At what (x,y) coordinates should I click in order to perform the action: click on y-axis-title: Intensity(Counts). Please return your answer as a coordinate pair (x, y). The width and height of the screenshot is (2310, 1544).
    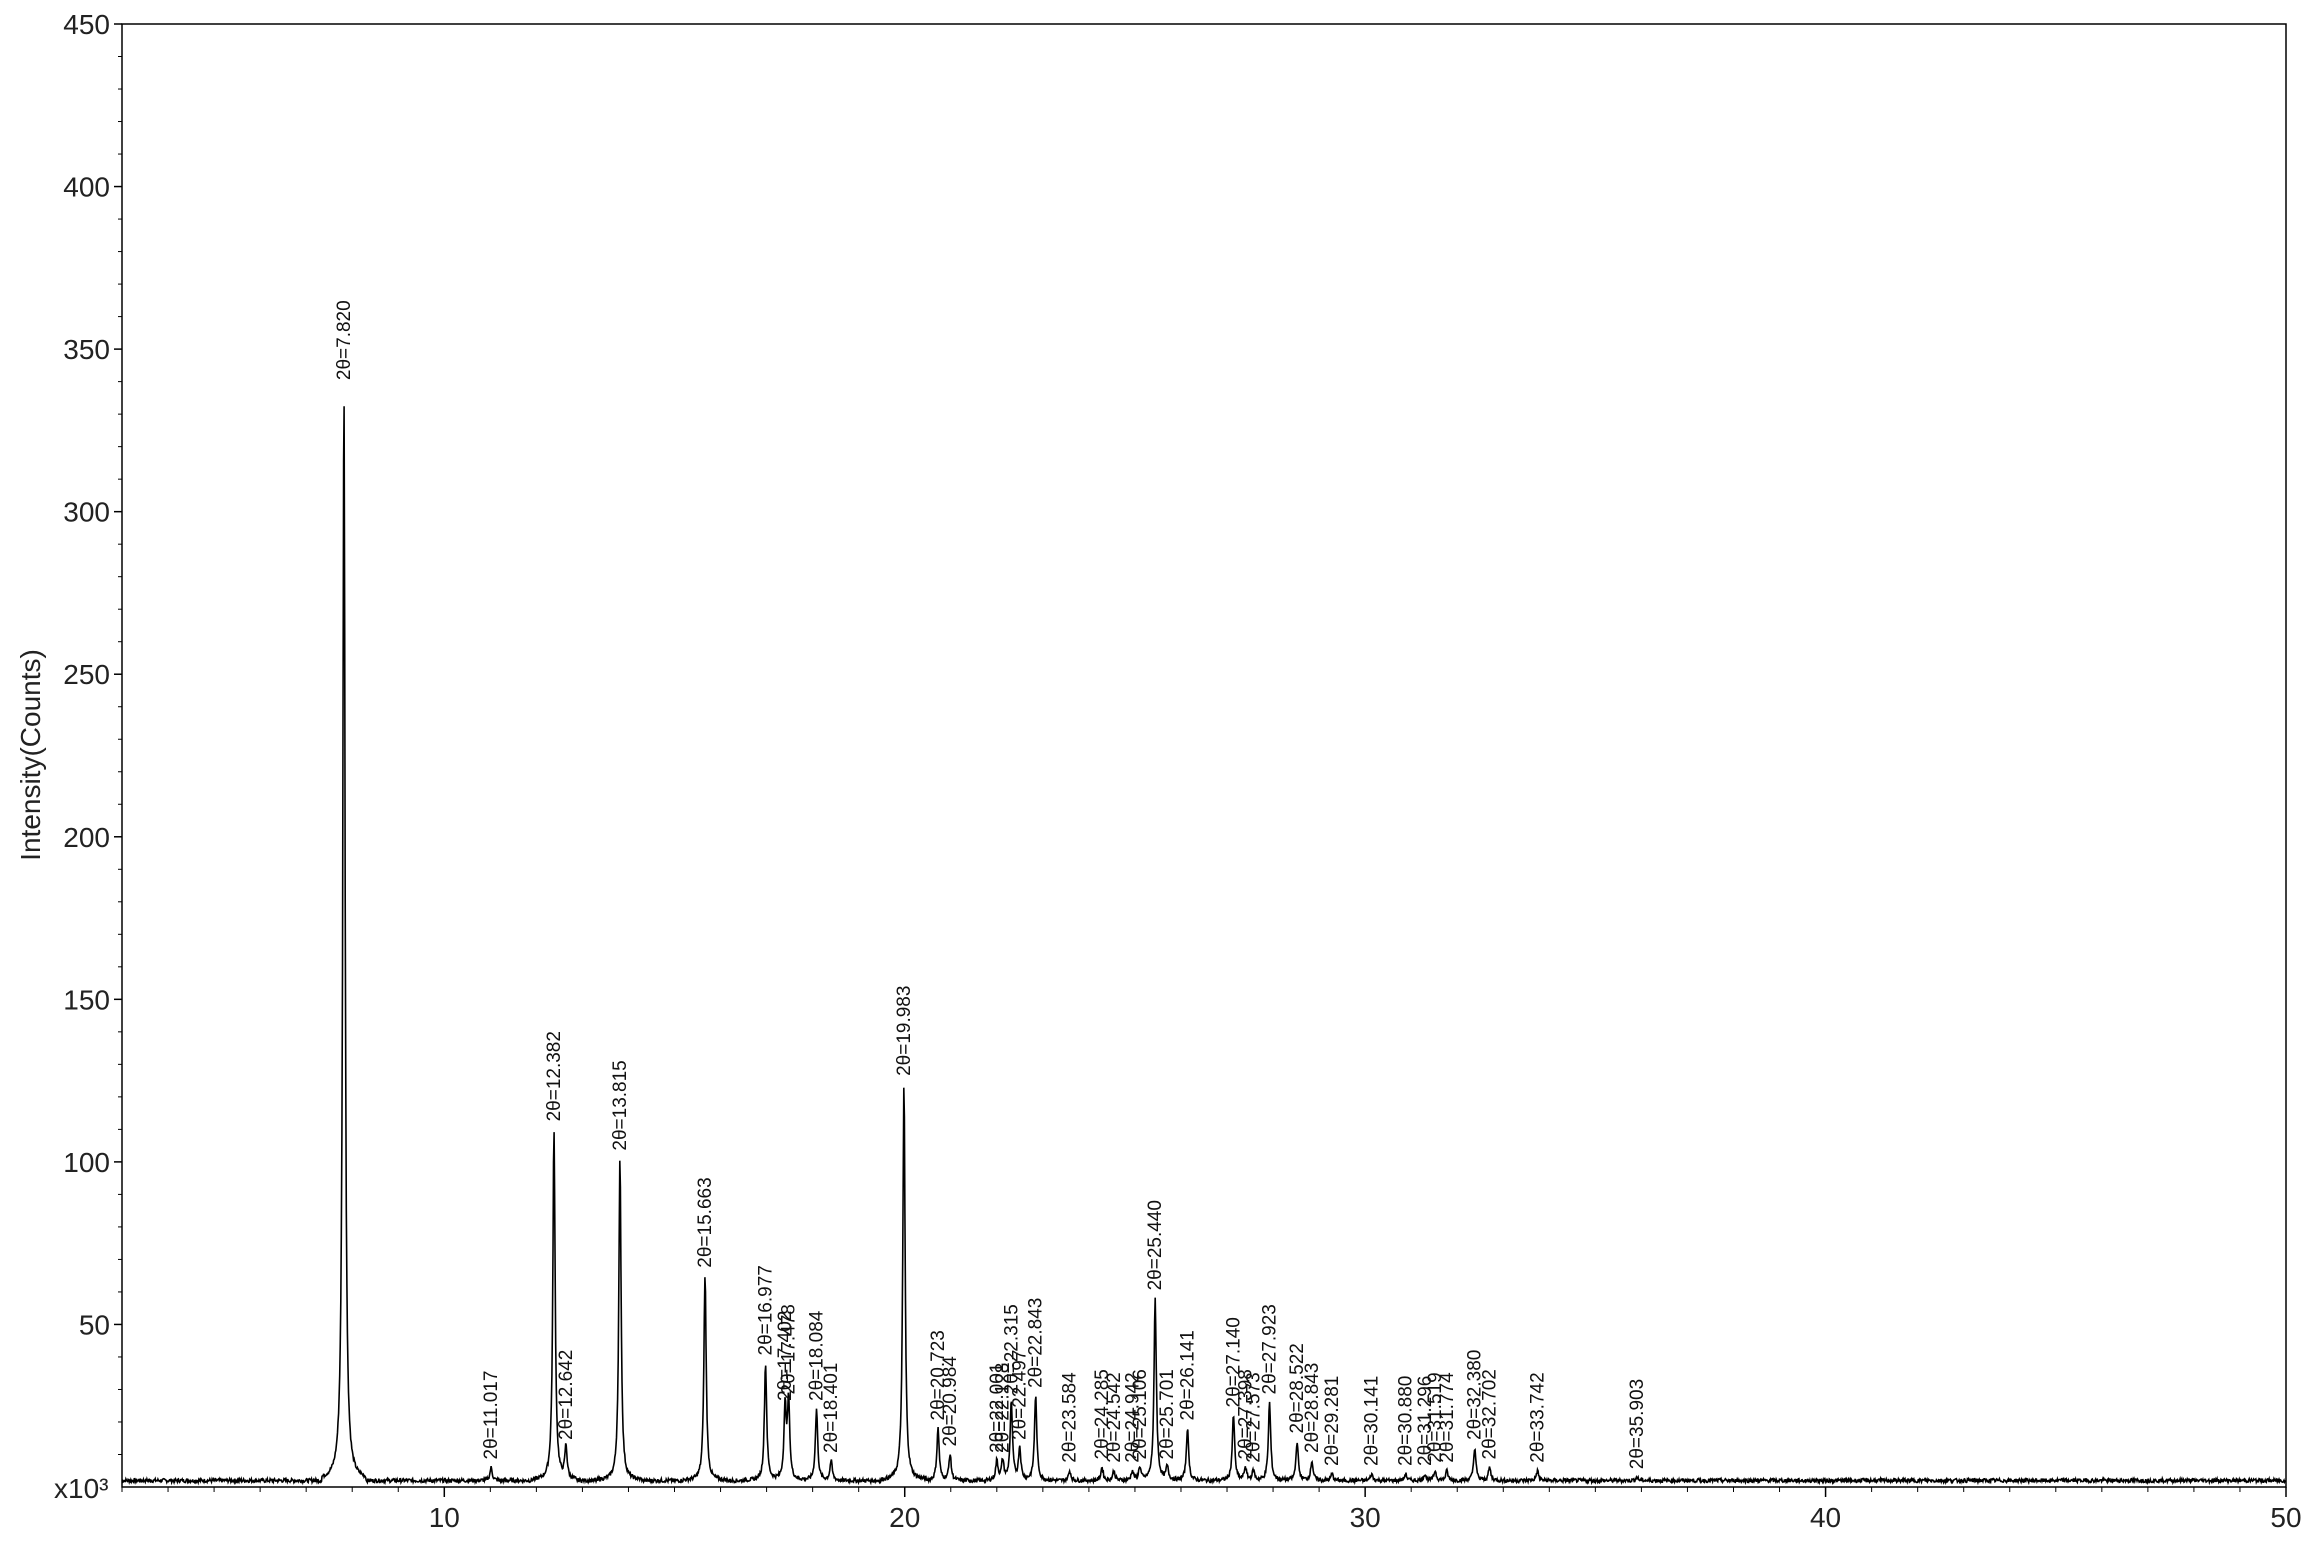
    Looking at the image, I should click on (30, 755).